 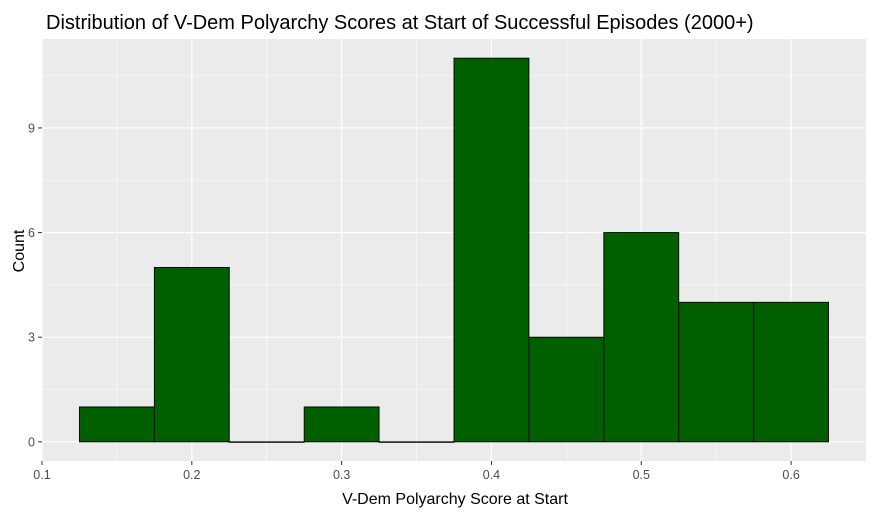 What do you see at coordinates (416, 471) in the screenshot?
I see `x-axis-ticks: 0.1 0.2 0.3 0.4 0.5 0.6` at bounding box center [416, 471].